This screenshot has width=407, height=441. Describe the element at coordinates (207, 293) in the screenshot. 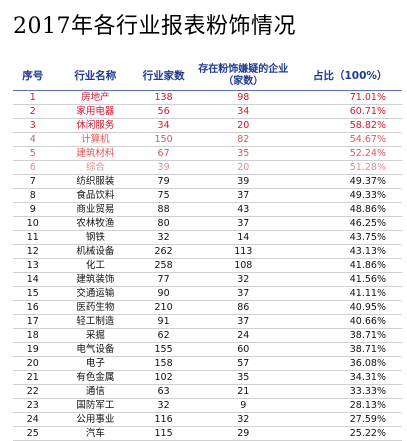

I see `table-row: 15 交通运输 90 37 41.11%` at that location.